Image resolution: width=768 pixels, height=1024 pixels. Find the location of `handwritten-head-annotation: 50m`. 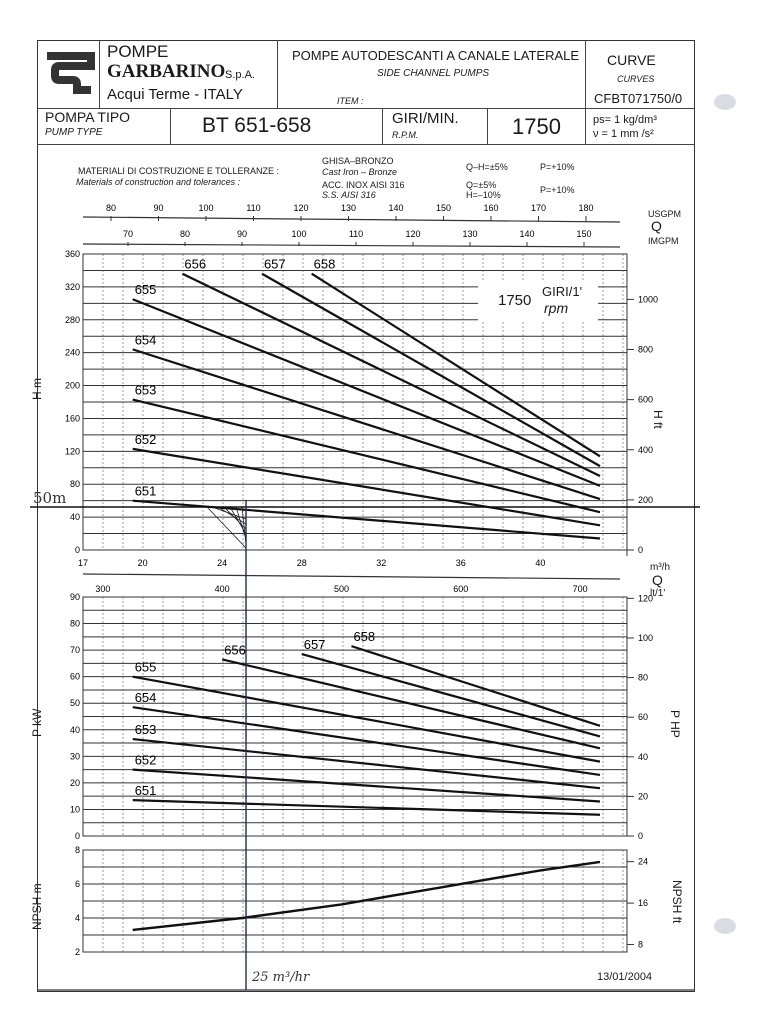

handwritten-head-annotation: 50m is located at coordinates (50, 498).